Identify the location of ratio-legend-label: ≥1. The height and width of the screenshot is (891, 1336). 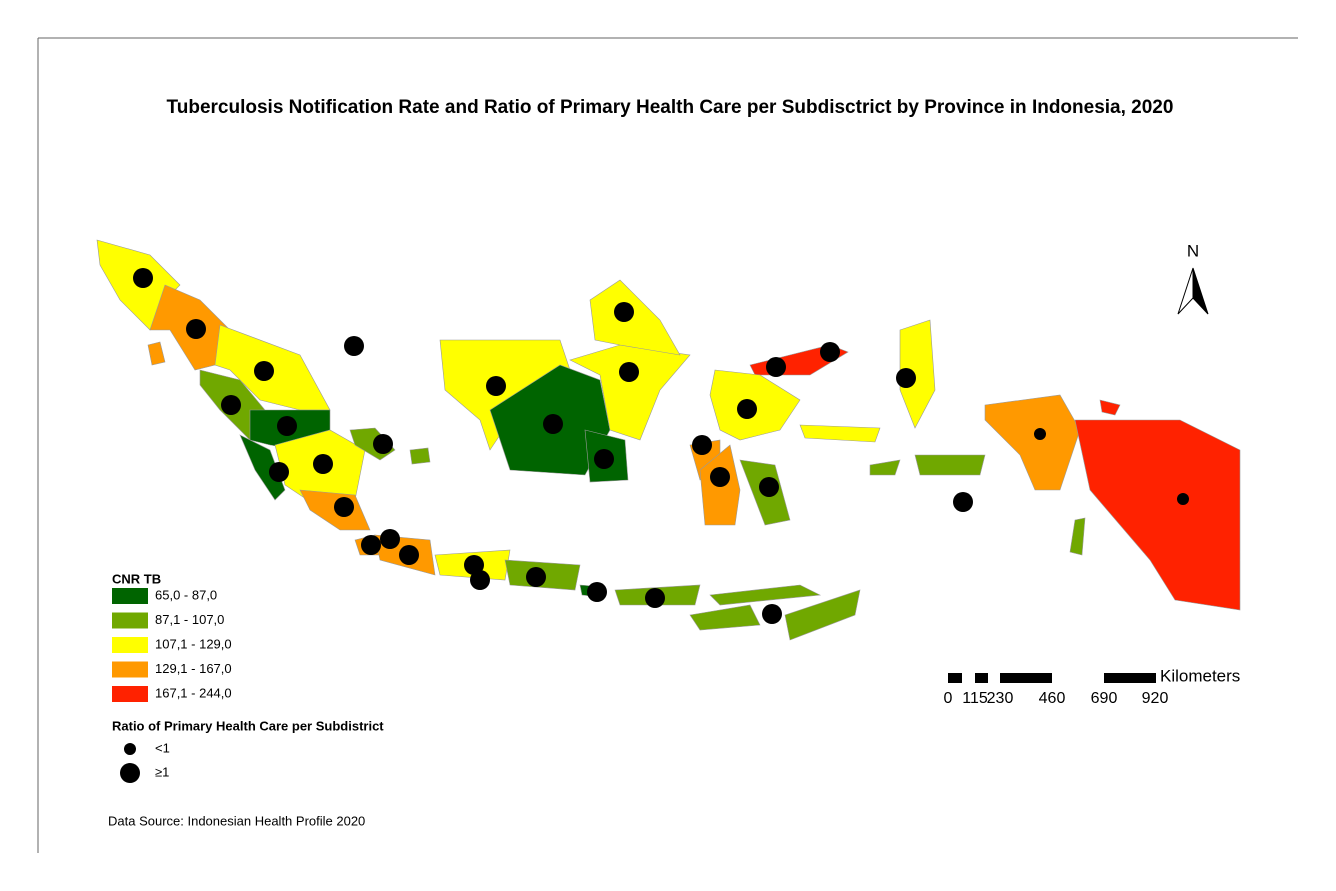
(162, 771).